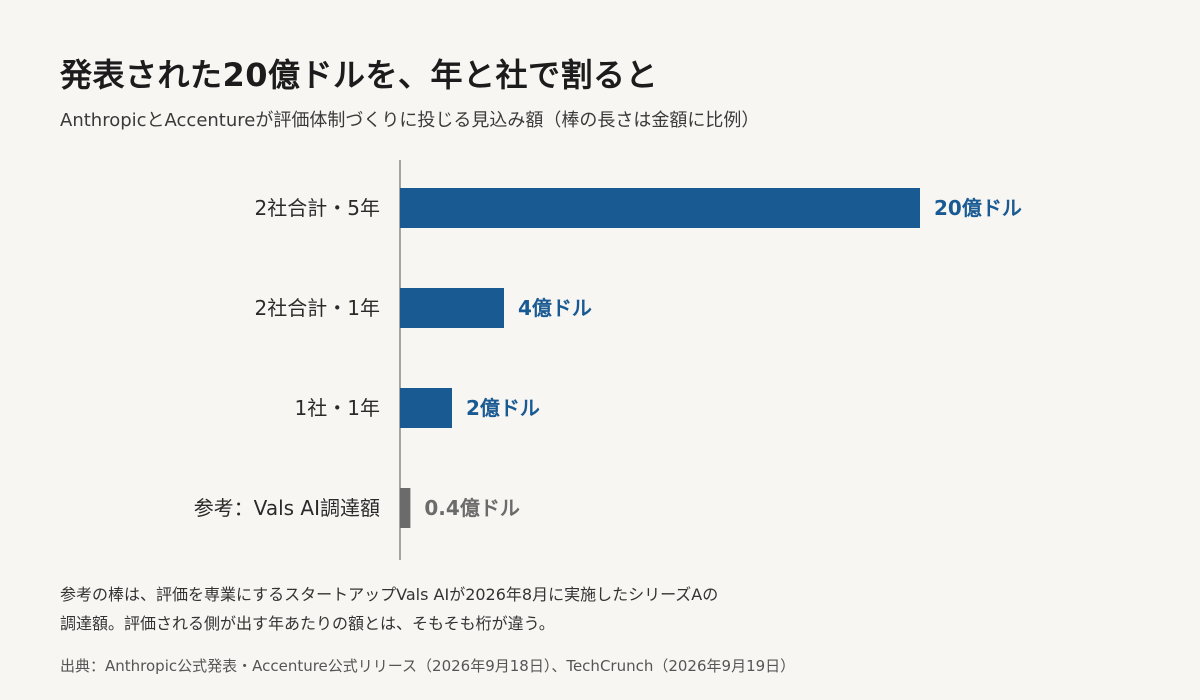 The width and height of the screenshot is (1200, 700). What do you see at coordinates (337, 408) in the screenshot?
I see `category-label: 1社・1年` at bounding box center [337, 408].